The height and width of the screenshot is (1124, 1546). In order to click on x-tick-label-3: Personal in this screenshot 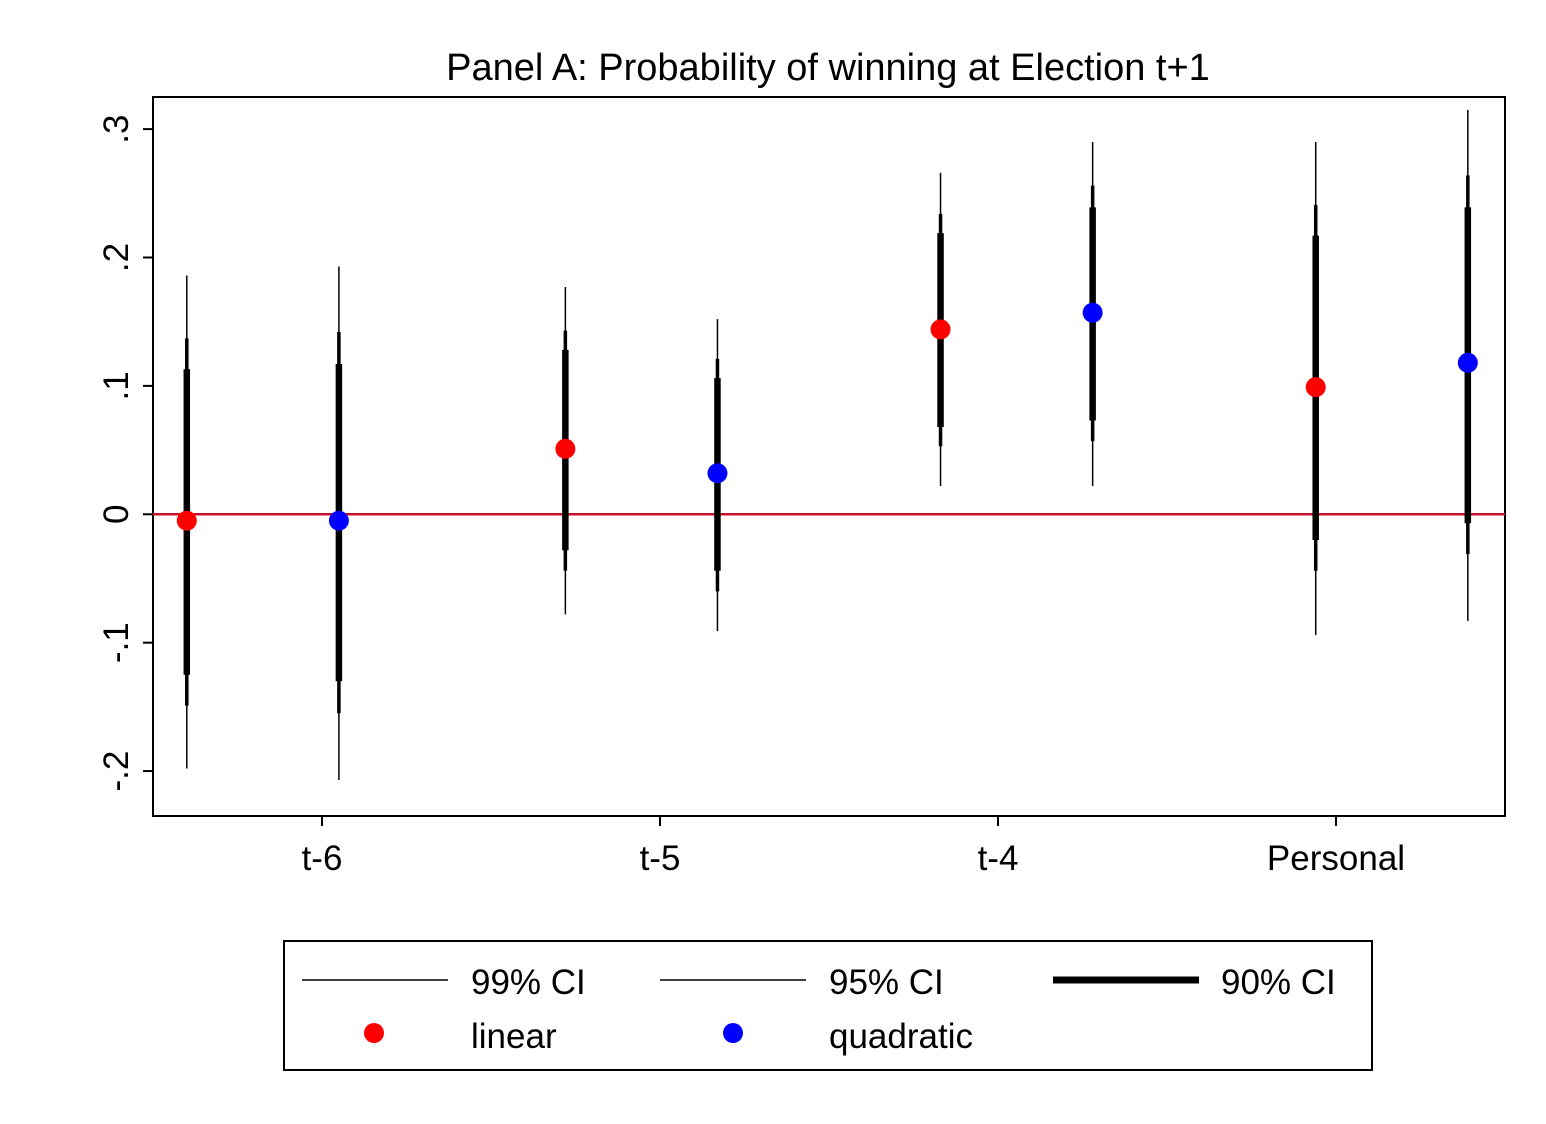, I will do `click(1336, 858)`.